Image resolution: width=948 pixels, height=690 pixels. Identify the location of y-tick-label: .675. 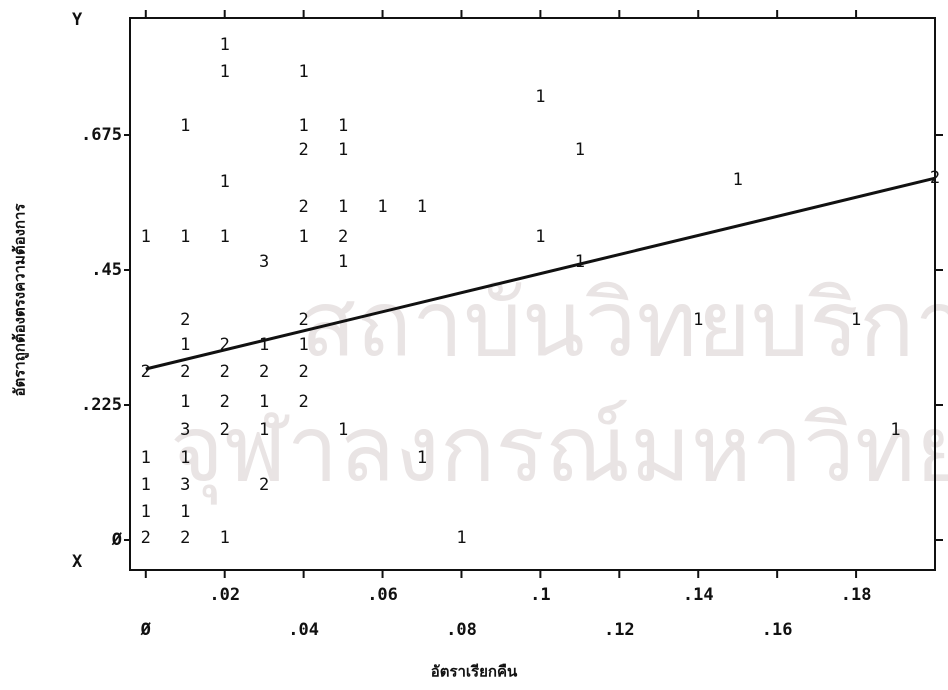
(101, 135).